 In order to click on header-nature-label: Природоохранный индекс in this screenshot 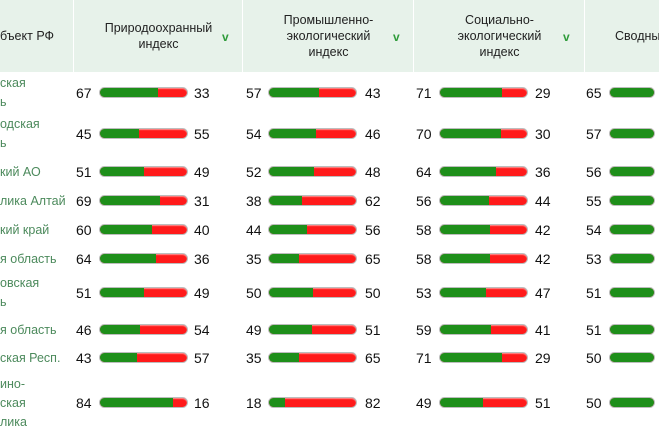, I will do `click(159, 36)`.